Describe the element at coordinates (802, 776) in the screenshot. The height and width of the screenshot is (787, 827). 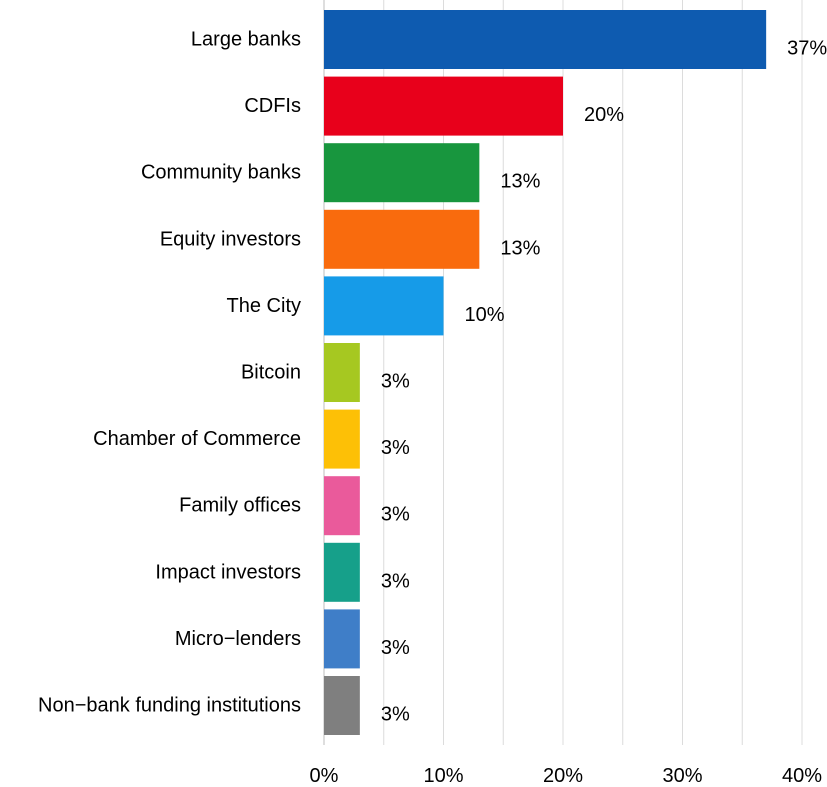
I see `x-tick-label: 40%` at that location.